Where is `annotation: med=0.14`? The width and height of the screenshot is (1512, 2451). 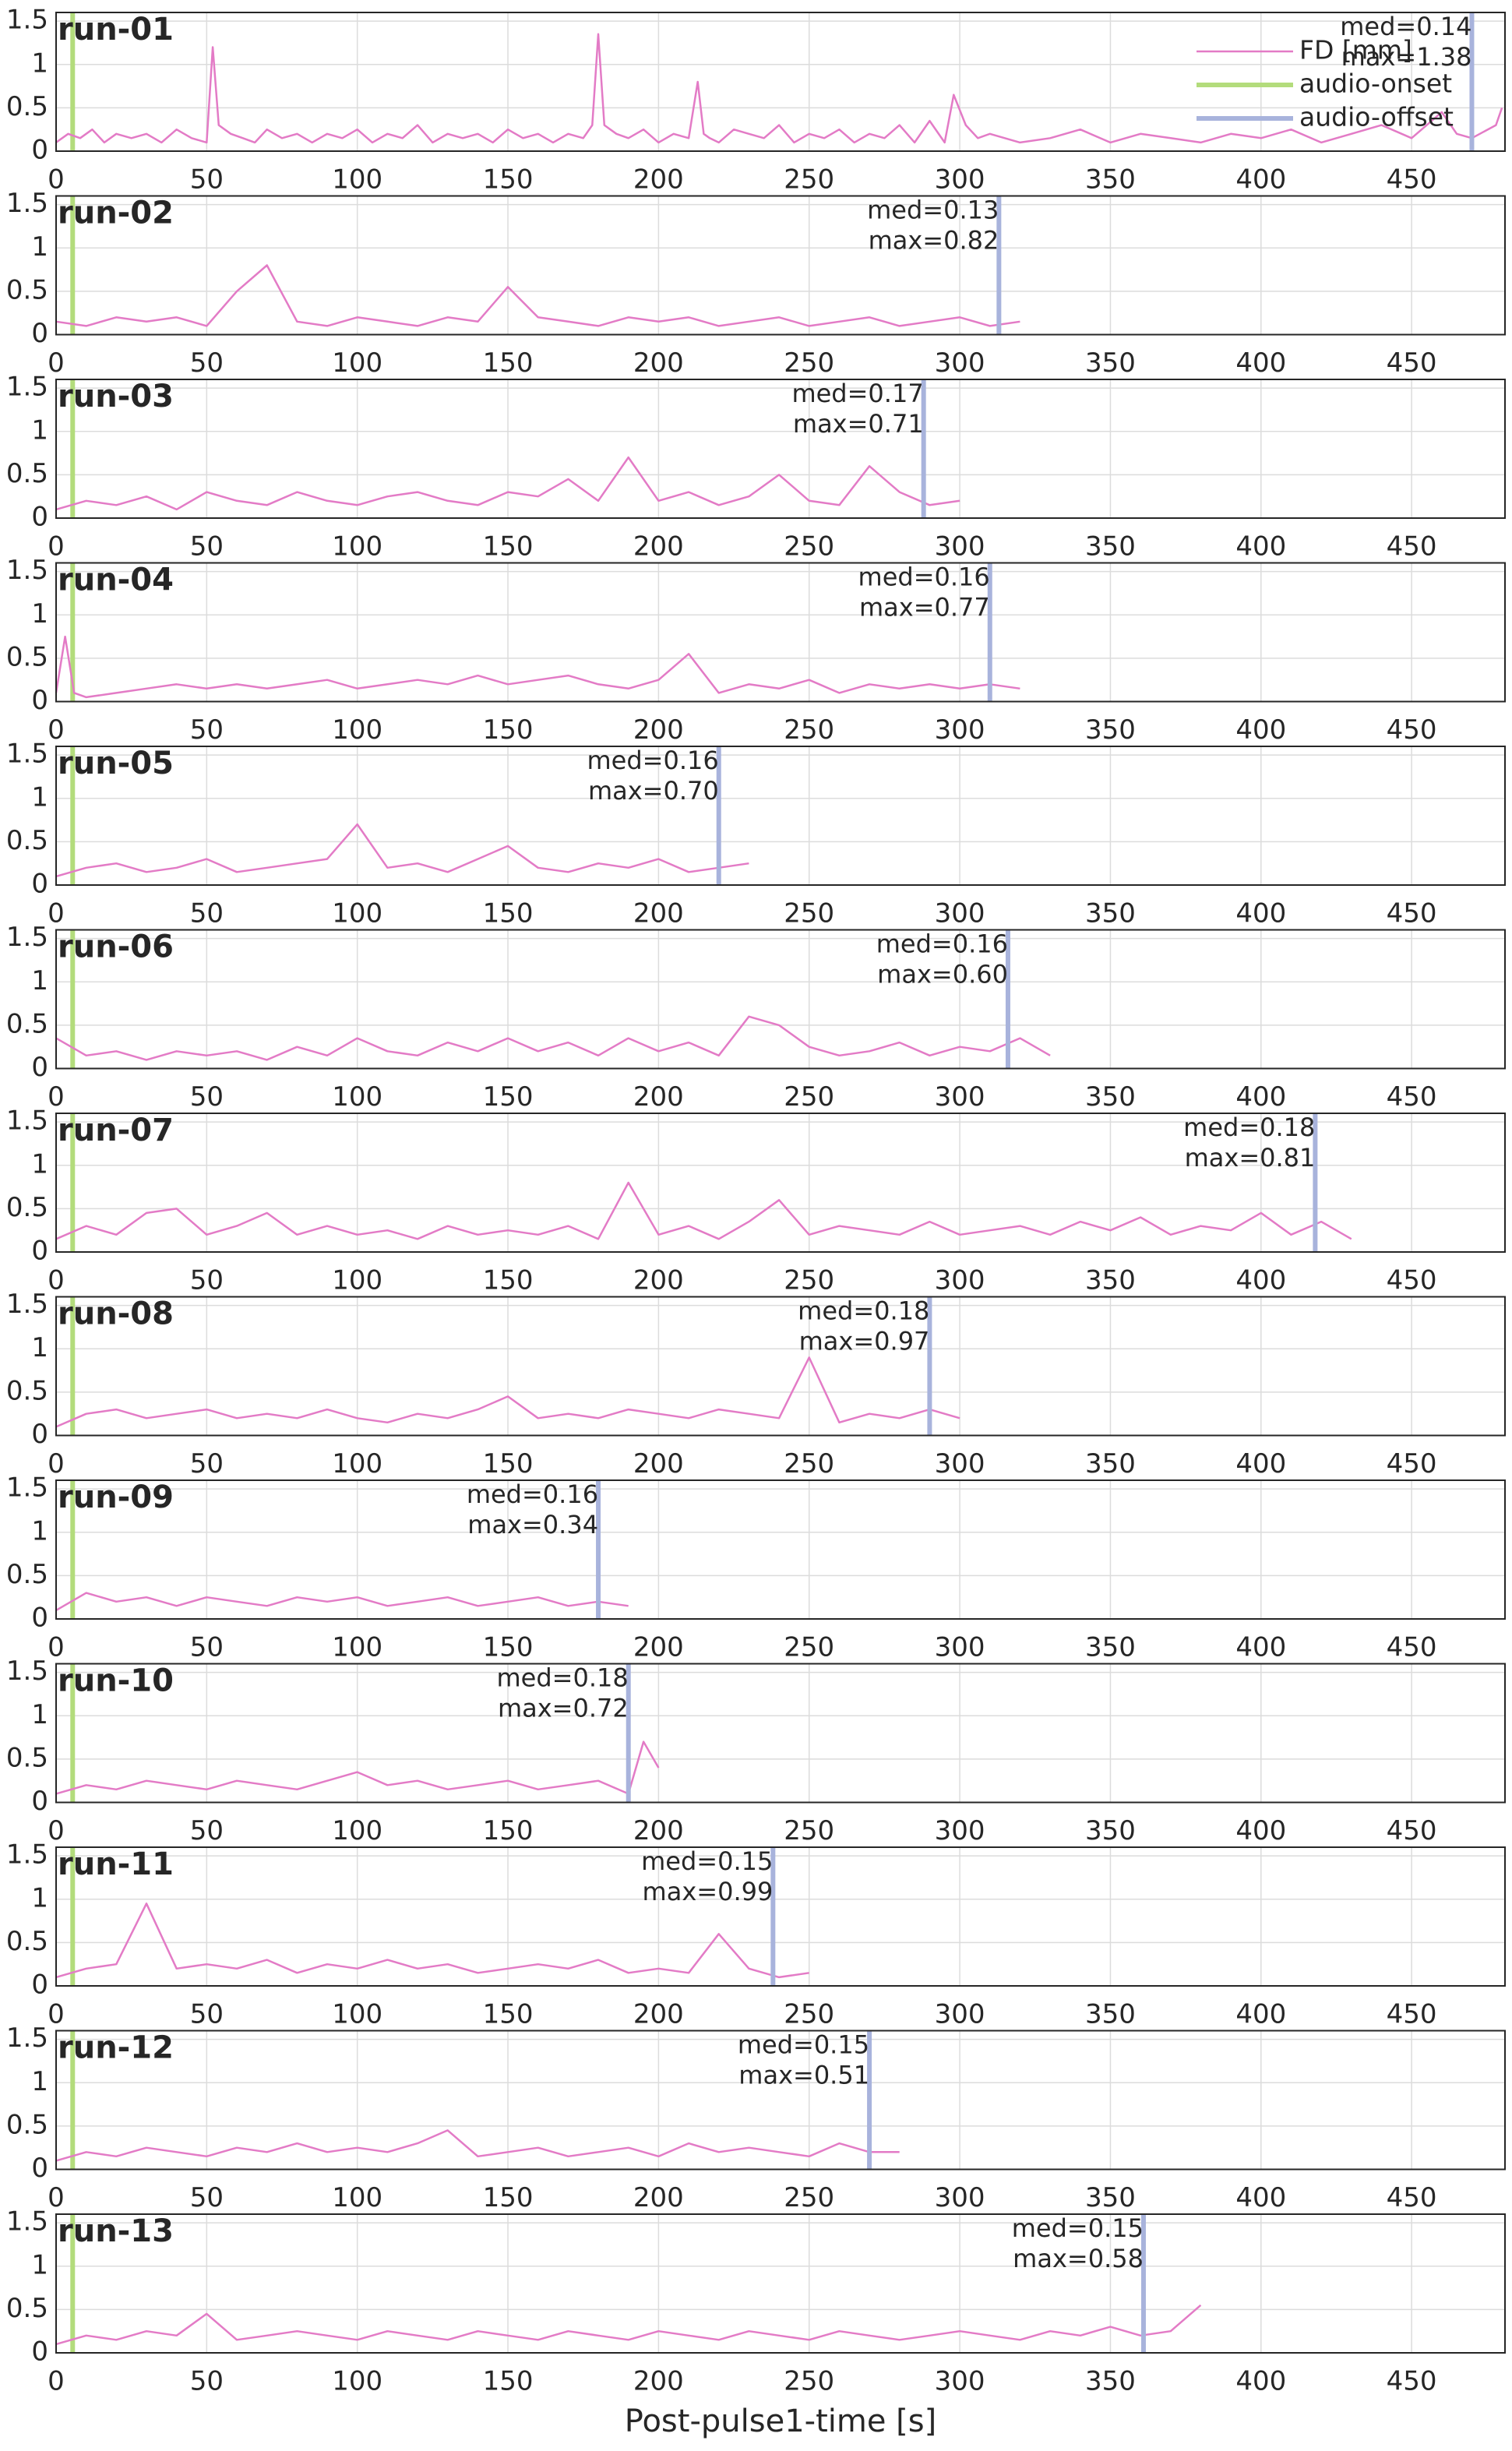
annotation: med=0.14 is located at coordinates (1406, 26).